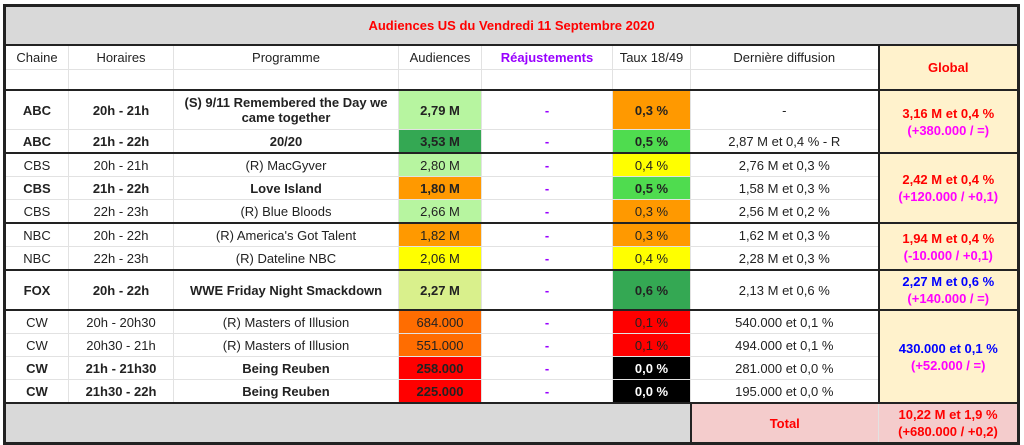 The image size is (1024, 445). I want to click on cell-horaires: 20h - 20h30, so click(121, 321).